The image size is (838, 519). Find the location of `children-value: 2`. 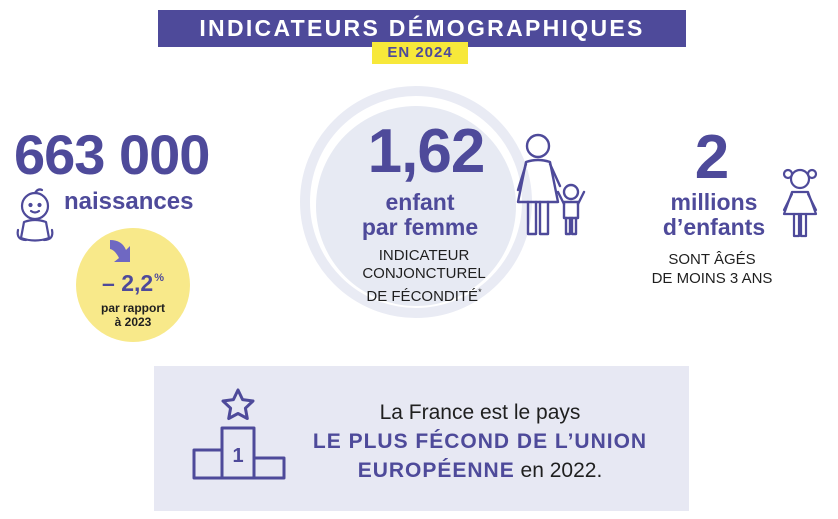

children-value: 2 is located at coordinates (712, 157).